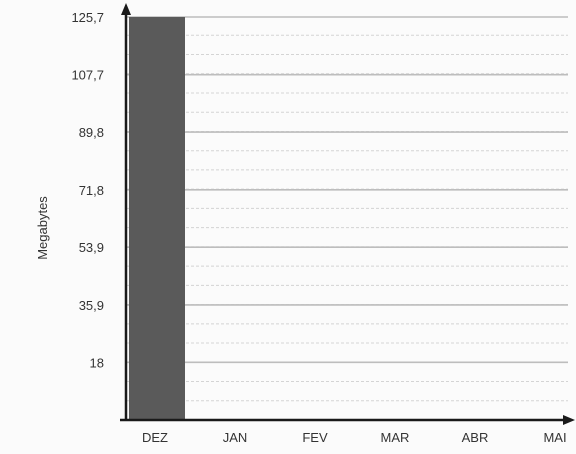 The image size is (576, 454). What do you see at coordinates (91, 132) in the screenshot?
I see `y-tick-label: 89,8` at bounding box center [91, 132].